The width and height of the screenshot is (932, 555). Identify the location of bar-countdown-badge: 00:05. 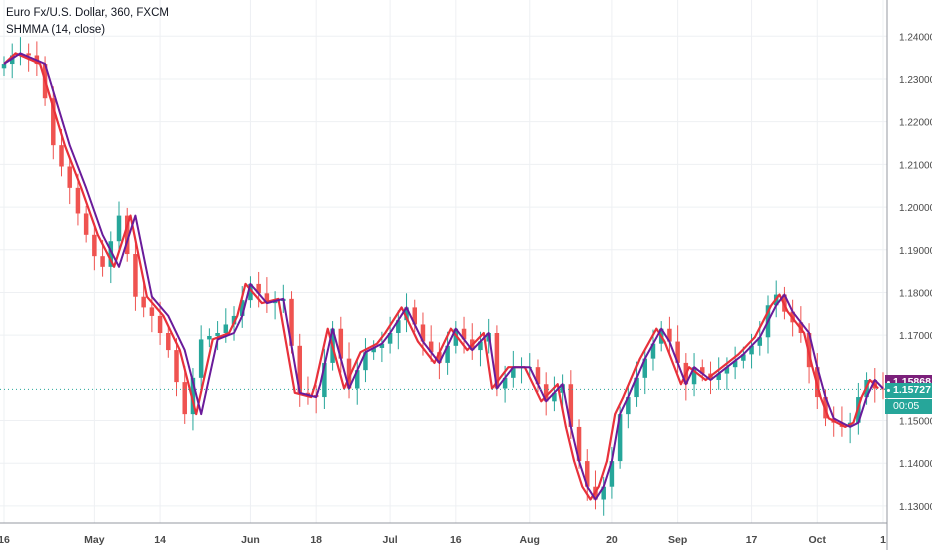
(908, 407).